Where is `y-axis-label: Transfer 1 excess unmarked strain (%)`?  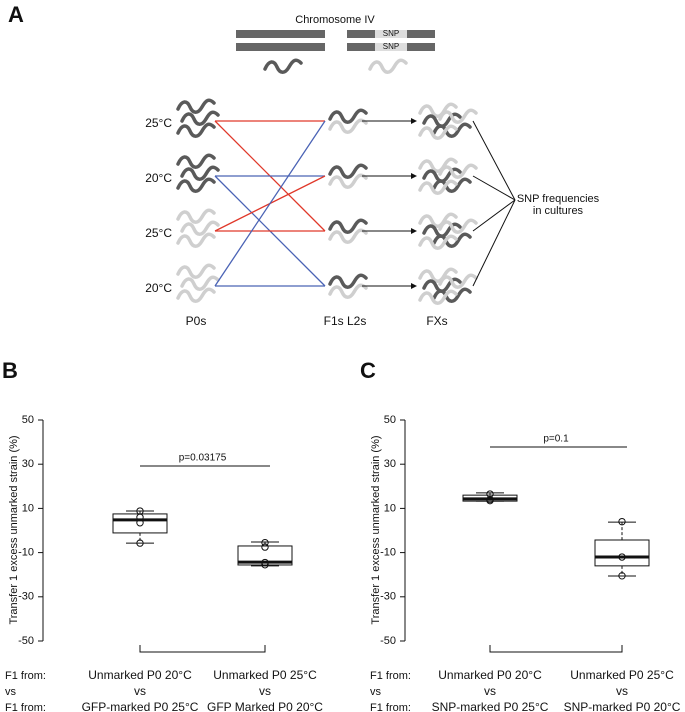
y-axis-label: Transfer 1 excess unmarked strain (%) is located at coordinates (14, 529).